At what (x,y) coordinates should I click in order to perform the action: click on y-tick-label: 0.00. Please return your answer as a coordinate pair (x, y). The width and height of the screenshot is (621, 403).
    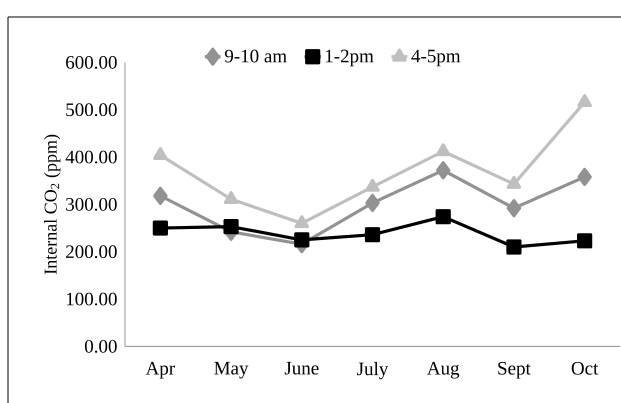
    Looking at the image, I should click on (100, 346).